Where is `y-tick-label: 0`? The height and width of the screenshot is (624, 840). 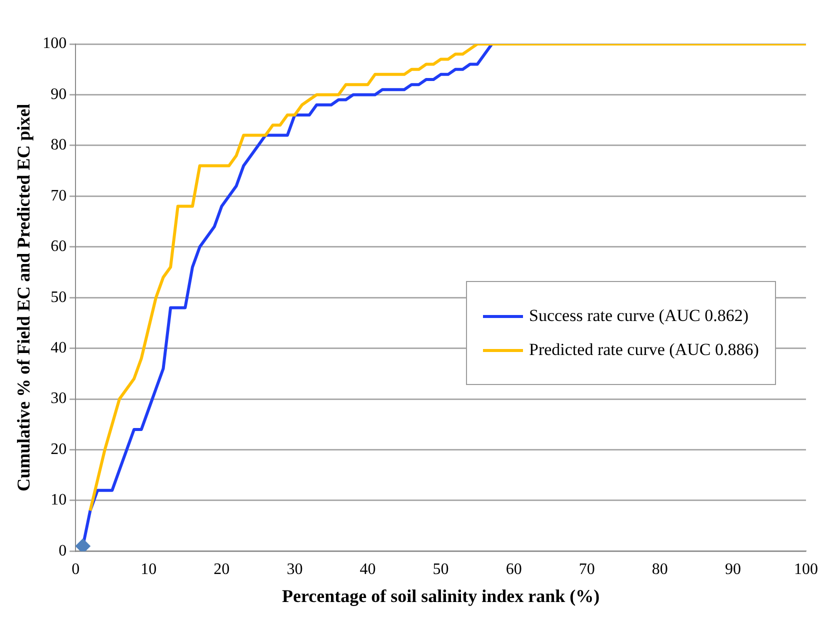 y-tick-label: 0 is located at coordinates (62, 551).